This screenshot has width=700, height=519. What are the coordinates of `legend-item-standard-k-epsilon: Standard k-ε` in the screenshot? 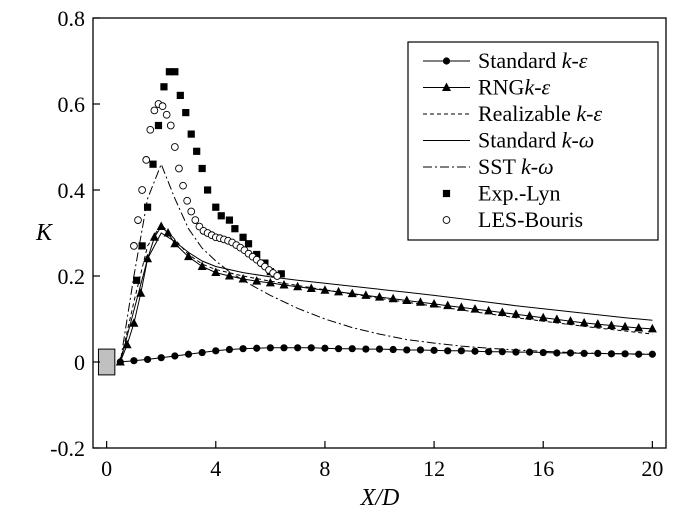 It's located at (505, 60).